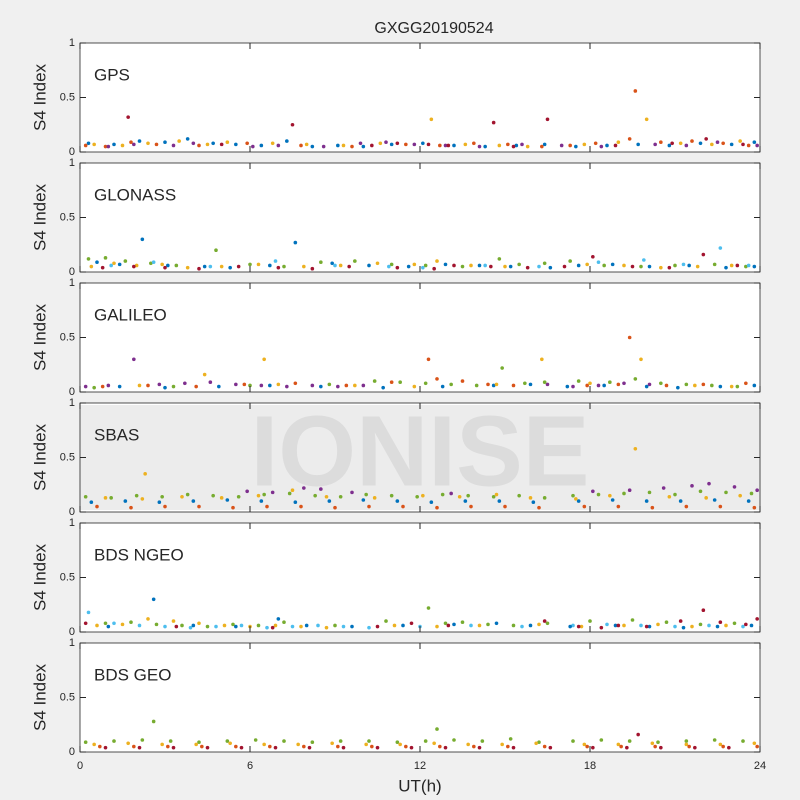 The image size is (800, 800). Describe the element at coordinates (72, 403) in the screenshot. I see `y-tick-label: 1` at that location.